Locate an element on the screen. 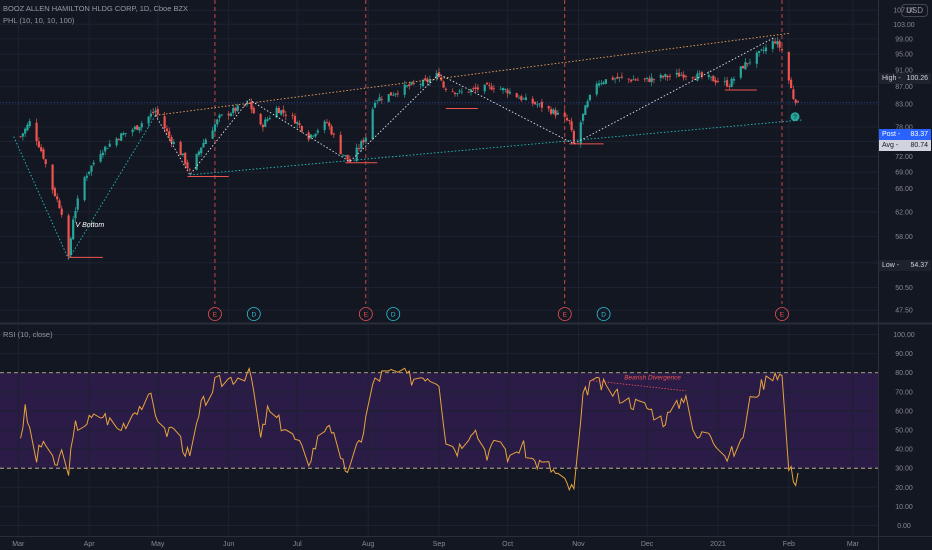  lower-trendline is located at coordinates (496, 147).